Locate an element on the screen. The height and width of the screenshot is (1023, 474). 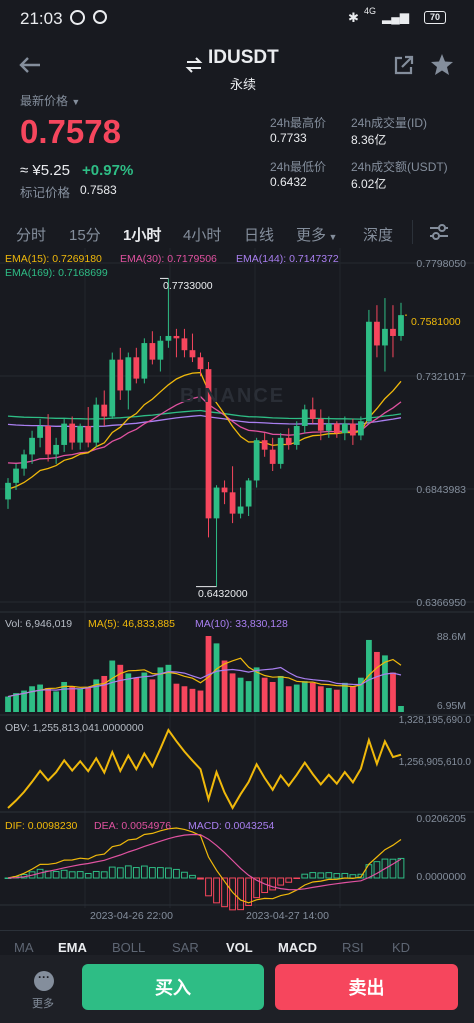
dropdown-caret-icon: ▼ is located at coordinates (76, 102).